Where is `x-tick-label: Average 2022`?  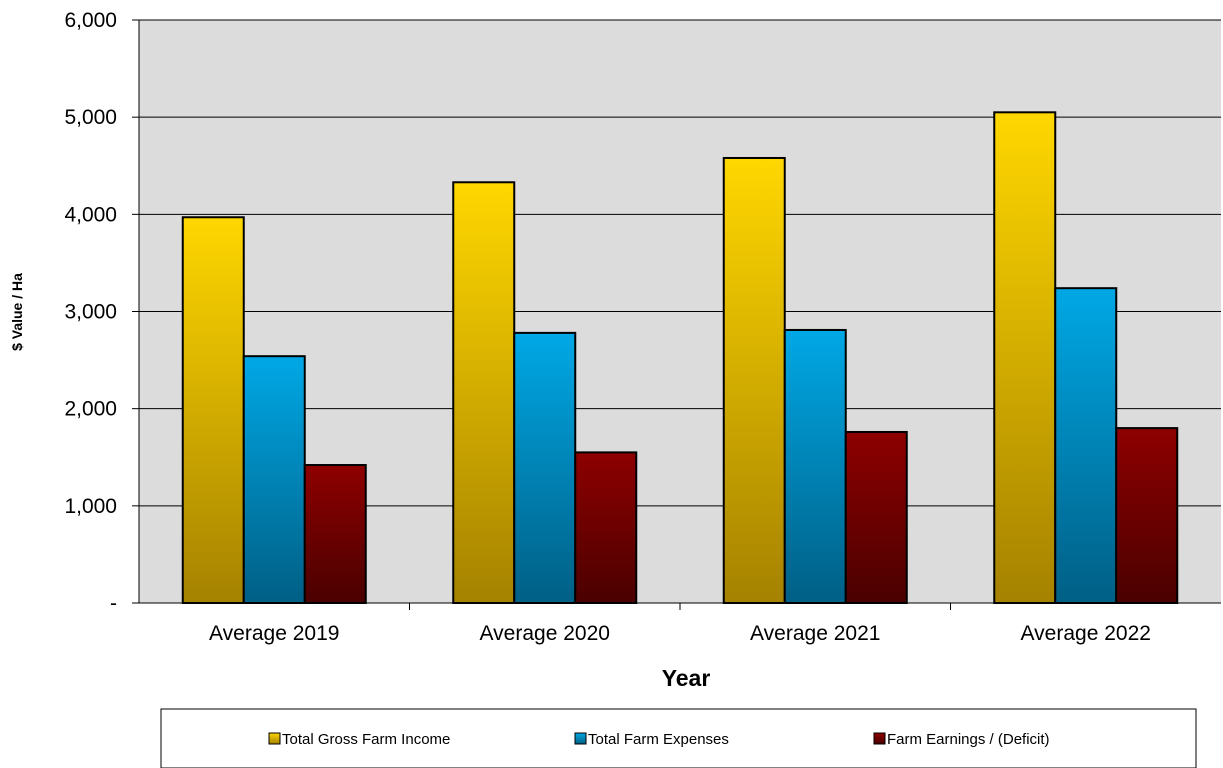 x-tick-label: Average 2022 is located at coordinates (1086, 633).